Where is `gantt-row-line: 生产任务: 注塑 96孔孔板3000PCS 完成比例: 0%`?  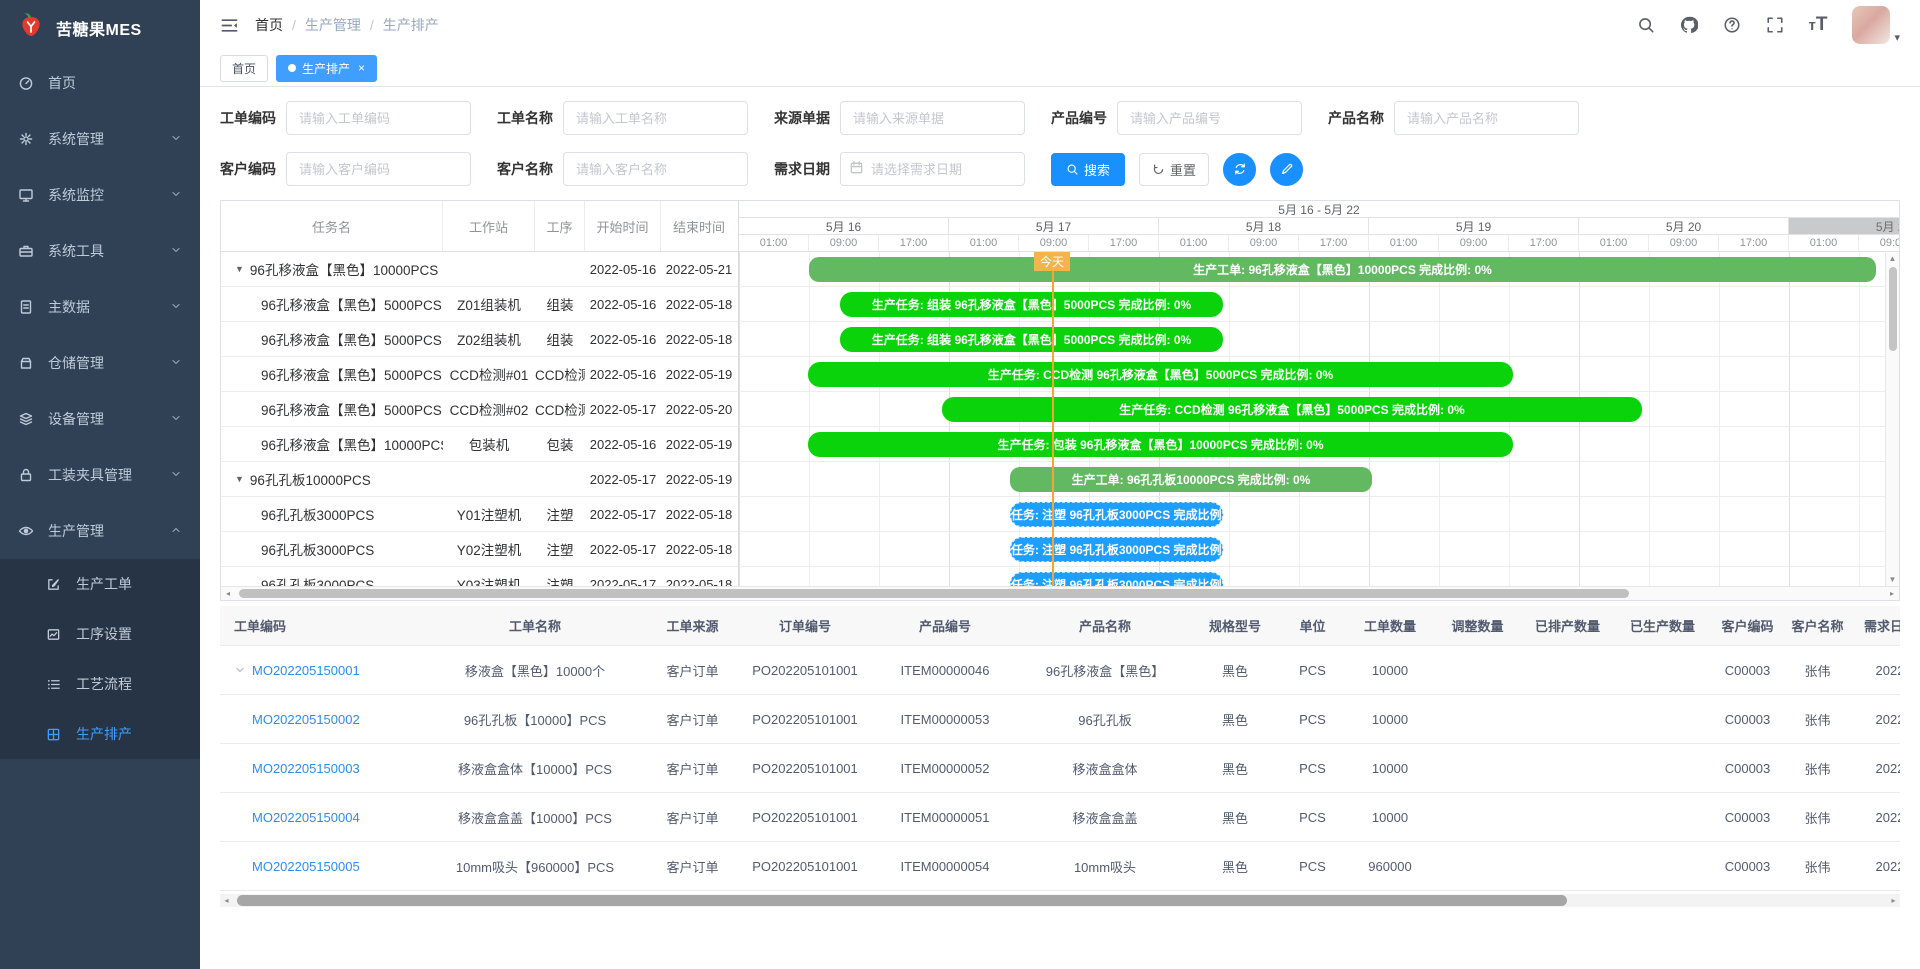
gantt-row-line: 生产任务: 注塑 96孔孔板3000PCS 完成比例: 0% is located at coordinates (1319, 577).